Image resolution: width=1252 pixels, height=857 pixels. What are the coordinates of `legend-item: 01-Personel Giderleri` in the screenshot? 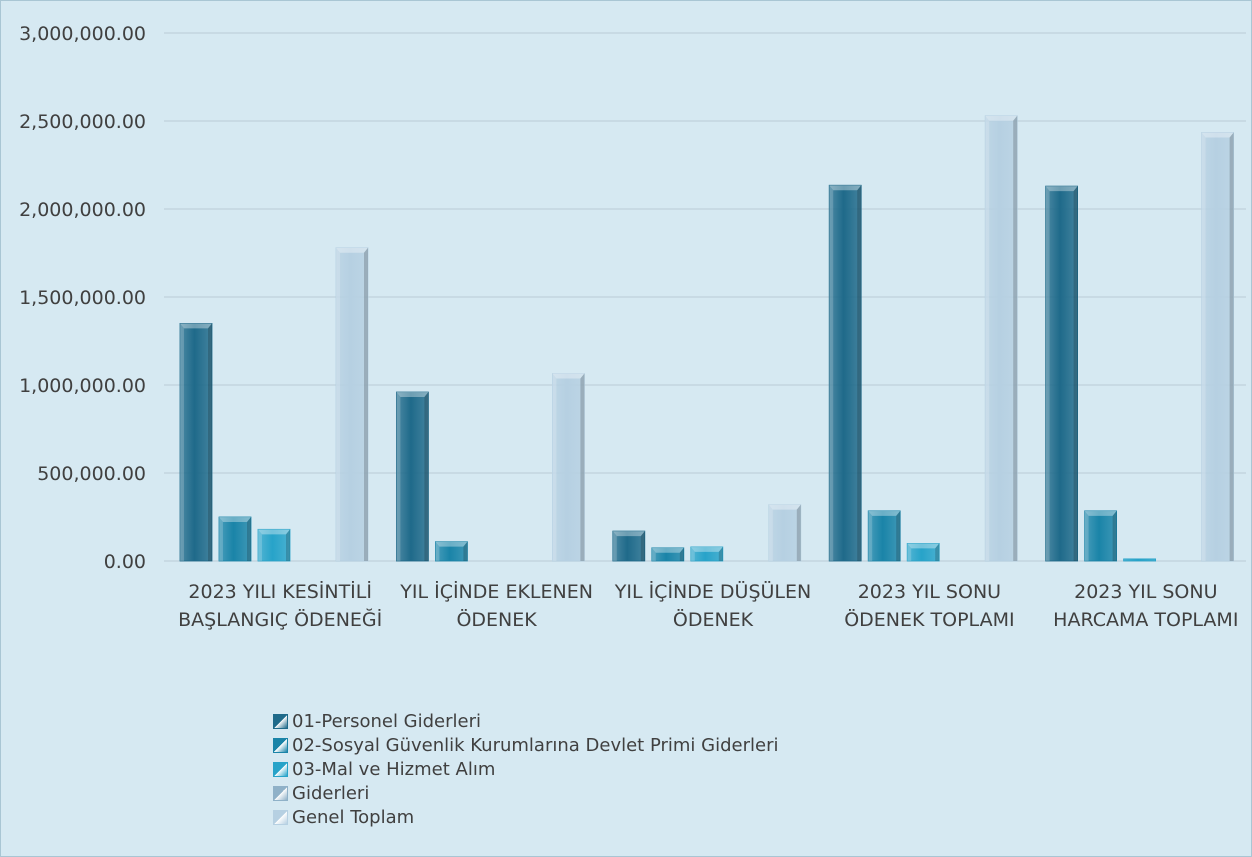 It's located at (525, 721).